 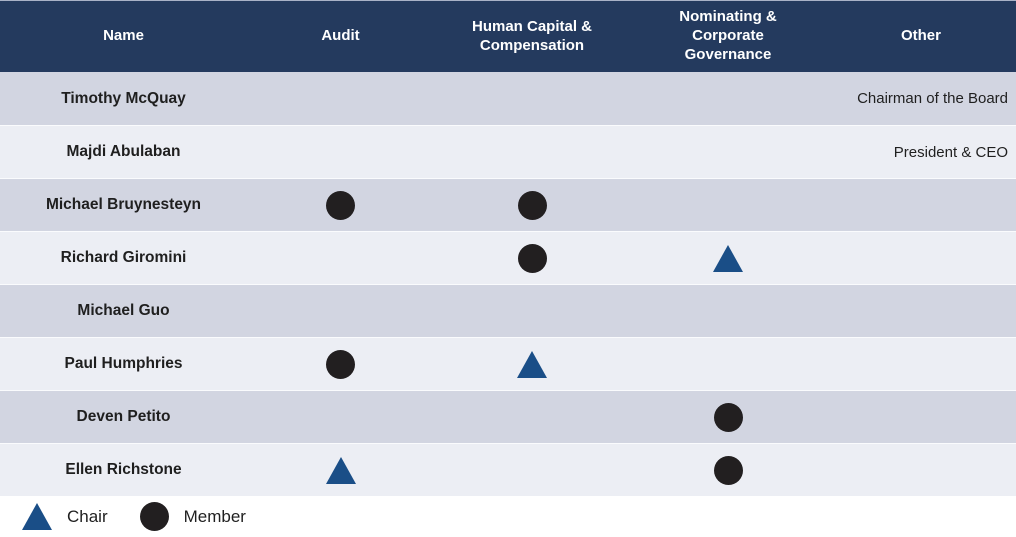 What do you see at coordinates (123, 310) in the screenshot?
I see `director-name: Michael Guo` at bounding box center [123, 310].